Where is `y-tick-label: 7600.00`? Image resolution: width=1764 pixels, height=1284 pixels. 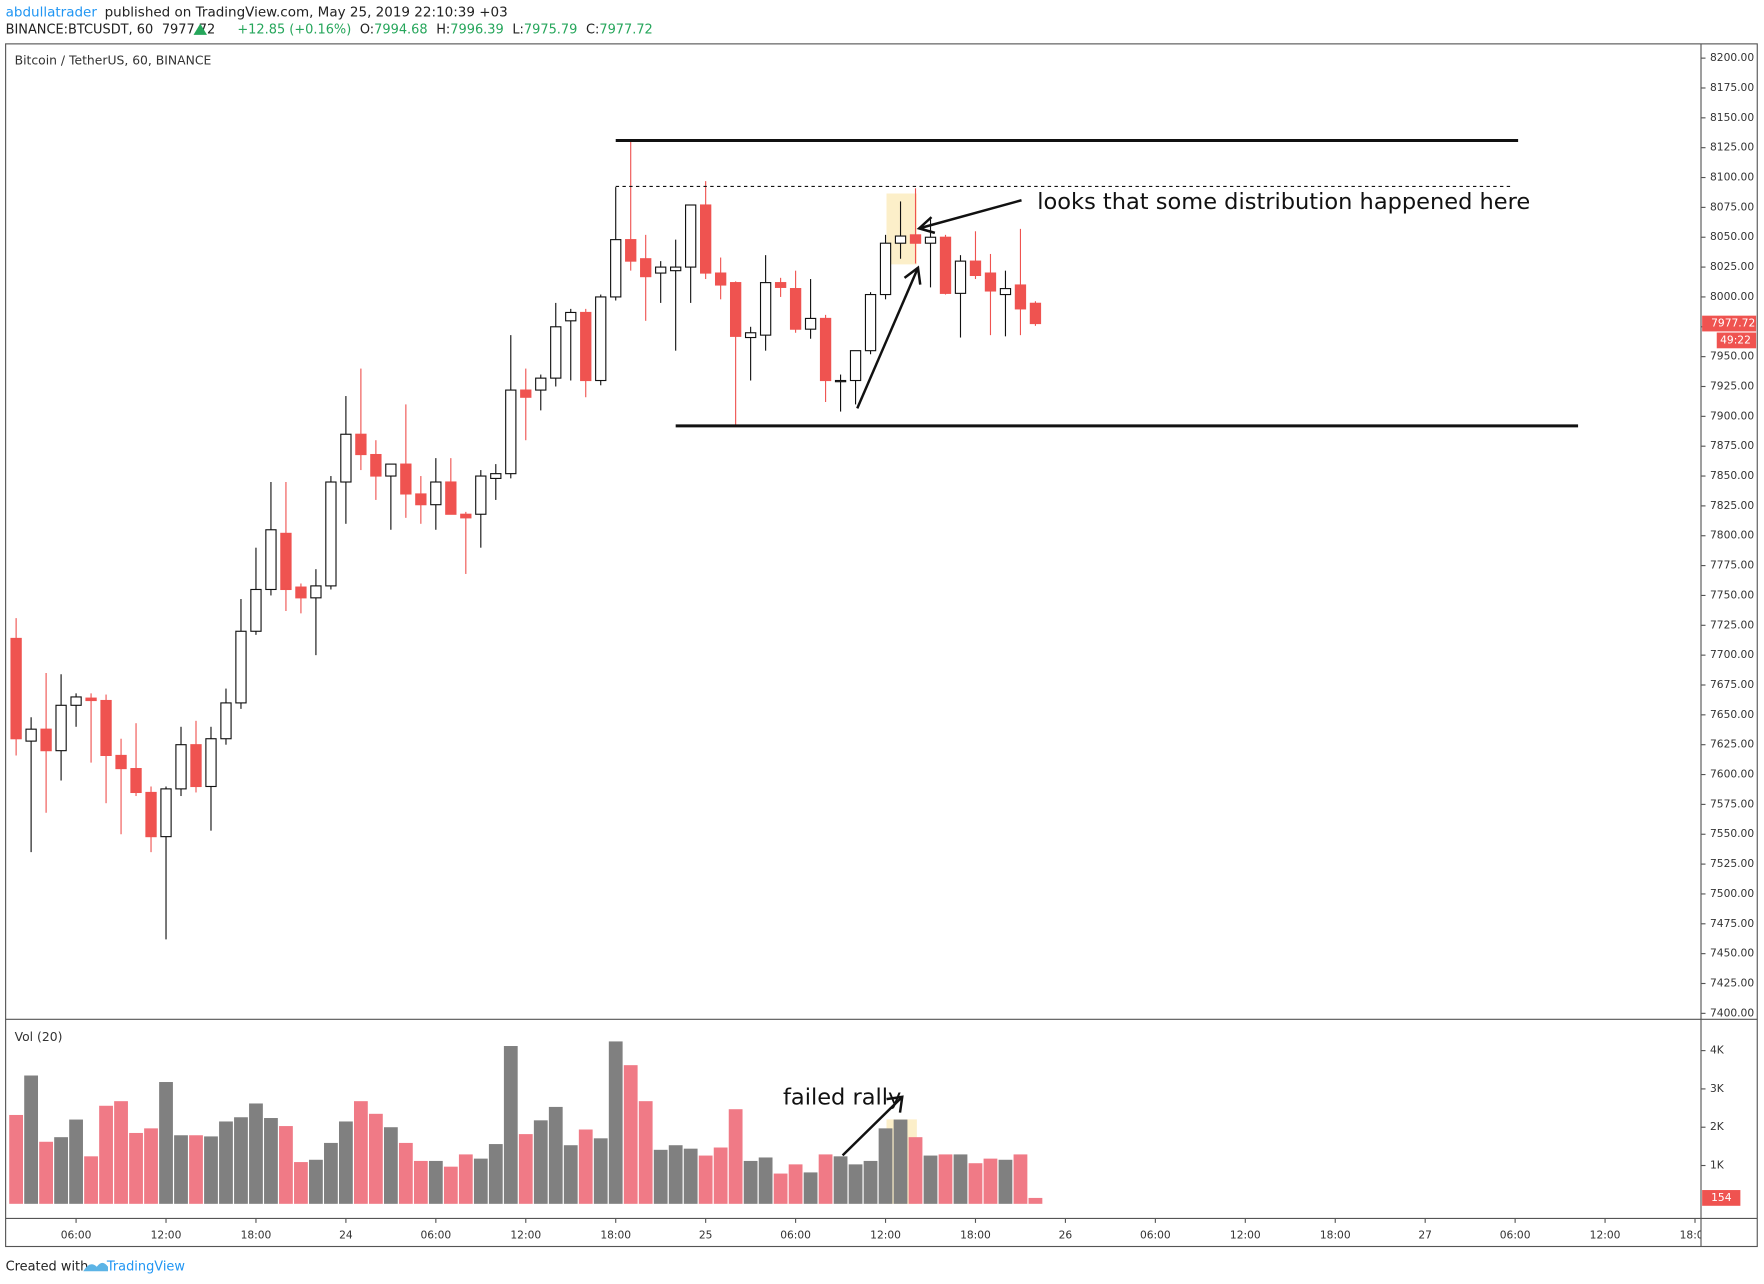 y-tick-label: 7600.00 is located at coordinates (1732, 774).